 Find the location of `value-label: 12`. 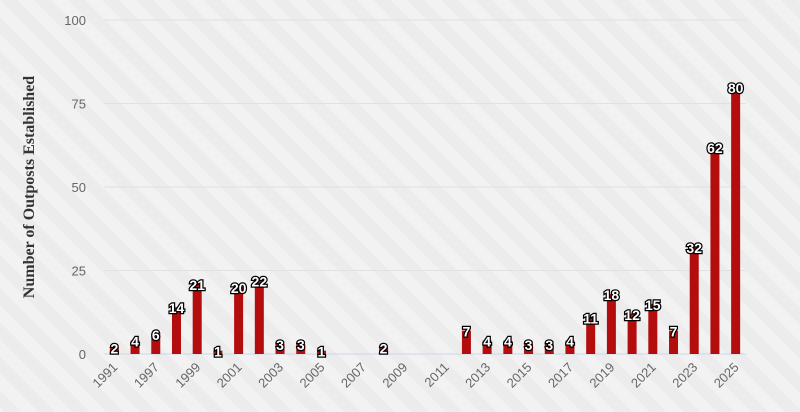

value-label: 12 is located at coordinates (632, 315).